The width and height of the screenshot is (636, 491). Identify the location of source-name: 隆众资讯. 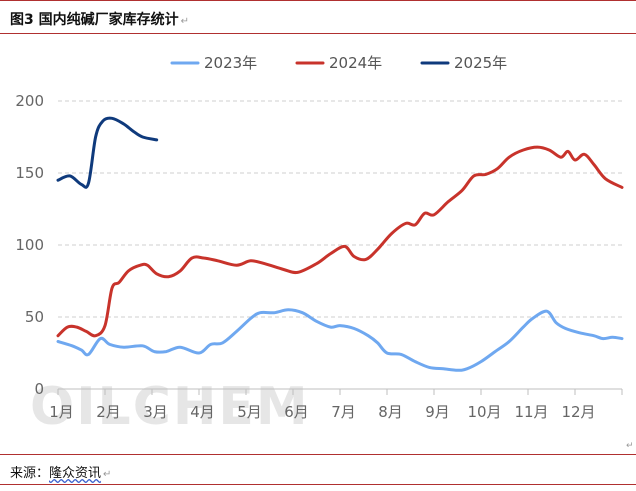
(75, 473).